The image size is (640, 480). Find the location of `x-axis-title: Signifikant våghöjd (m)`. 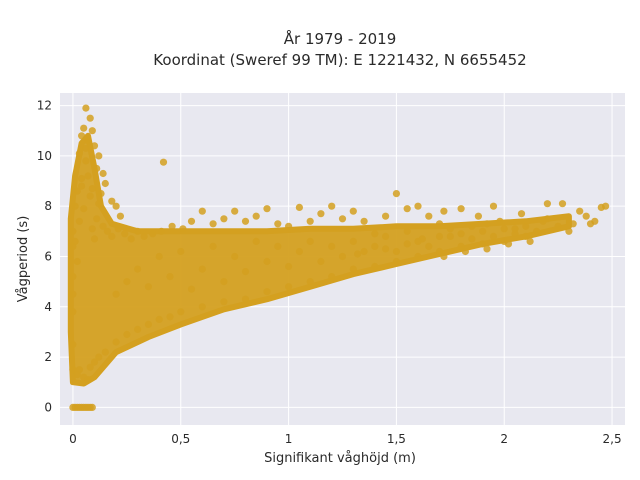

x-axis-title: Signifikant våghöjd (m) is located at coordinates (340, 458).